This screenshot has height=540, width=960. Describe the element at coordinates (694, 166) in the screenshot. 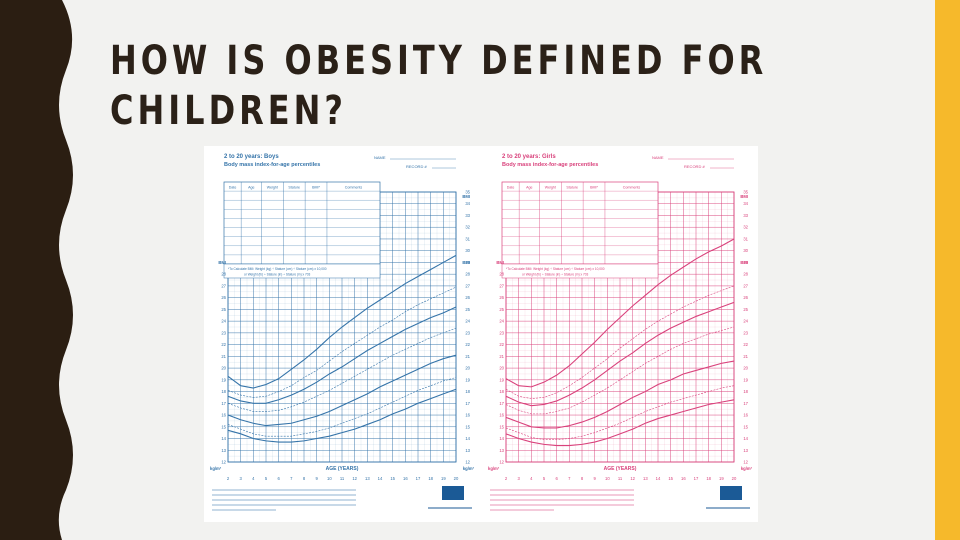

I see `record-label: RECORD #` at that location.